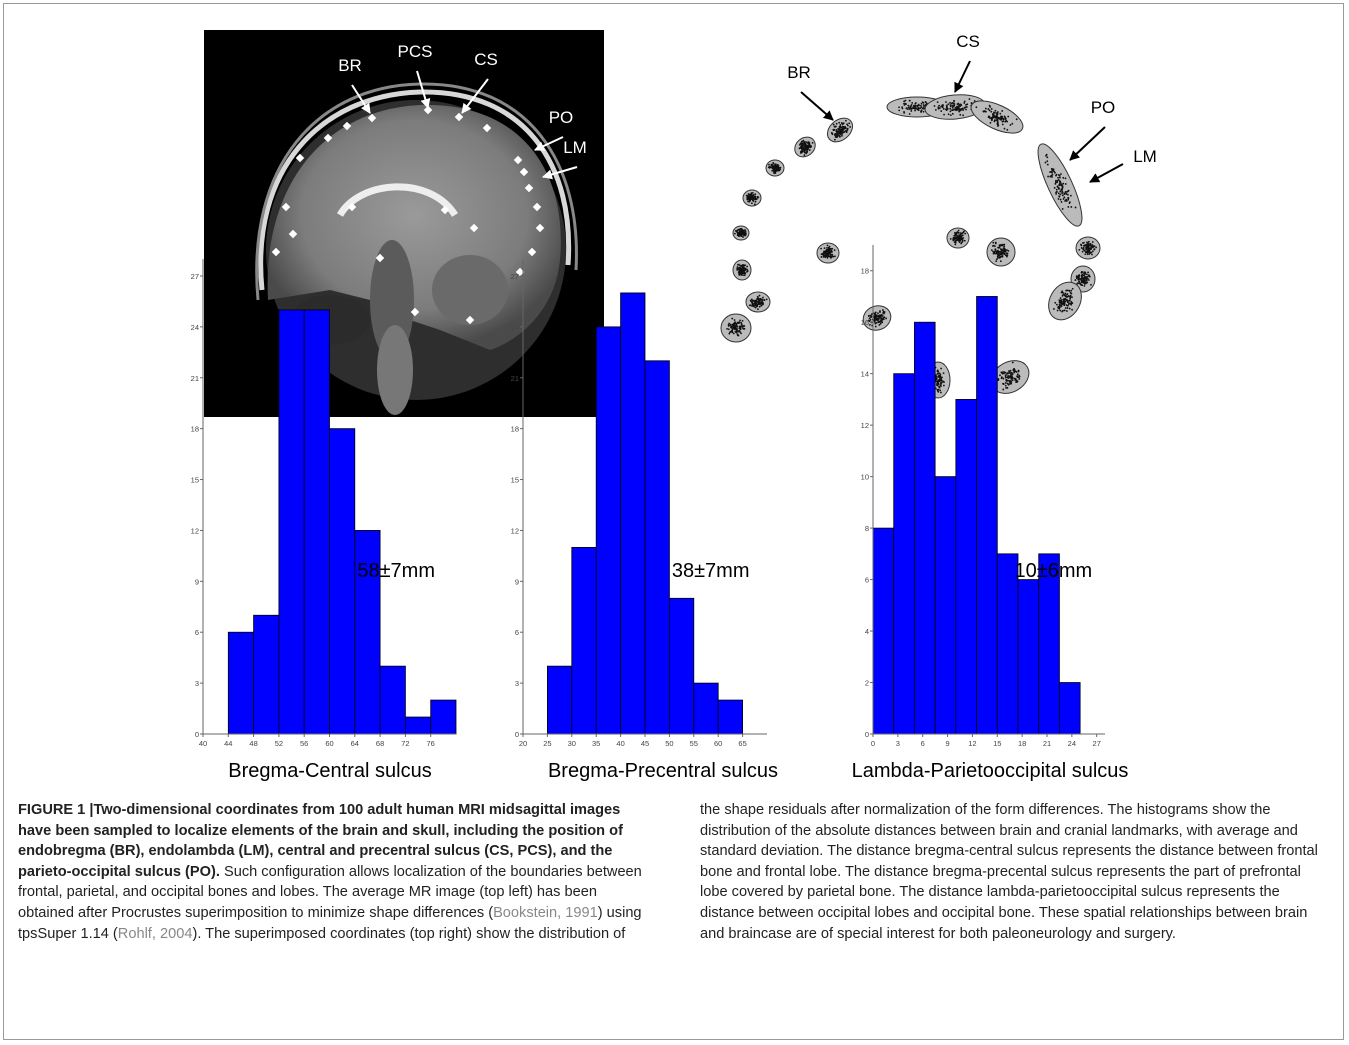 This screenshot has width=1349, height=1045. What do you see at coordinates (1065, 301) in the screenshot?
I see `landmark-cloud` at bounding box center [1065, 301].